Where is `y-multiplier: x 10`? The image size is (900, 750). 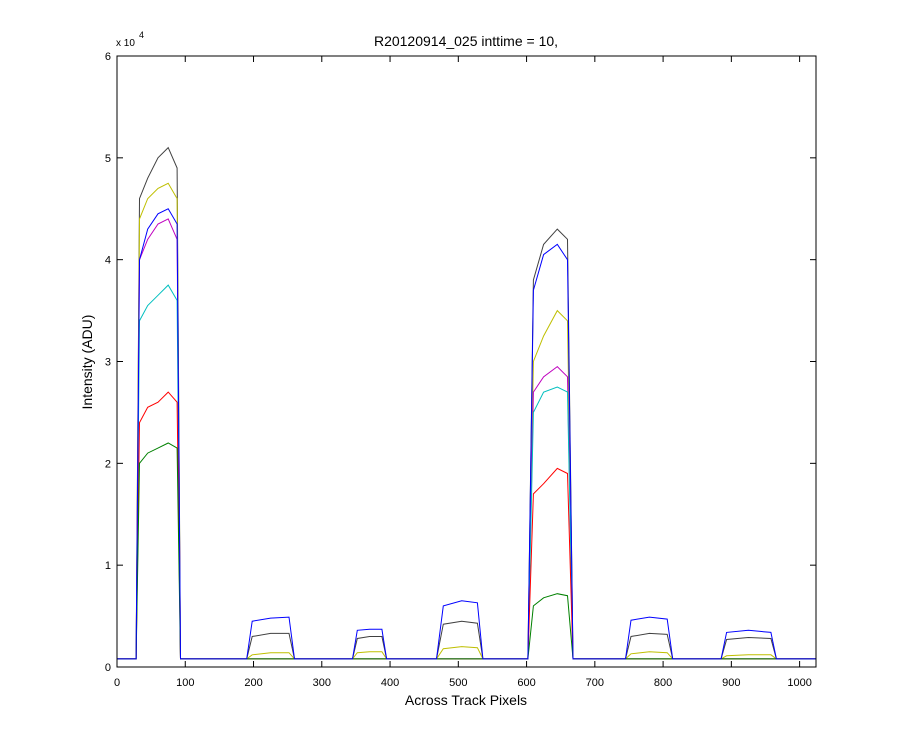
y-multiplier: x 10 is located at coordinates (125, 43).